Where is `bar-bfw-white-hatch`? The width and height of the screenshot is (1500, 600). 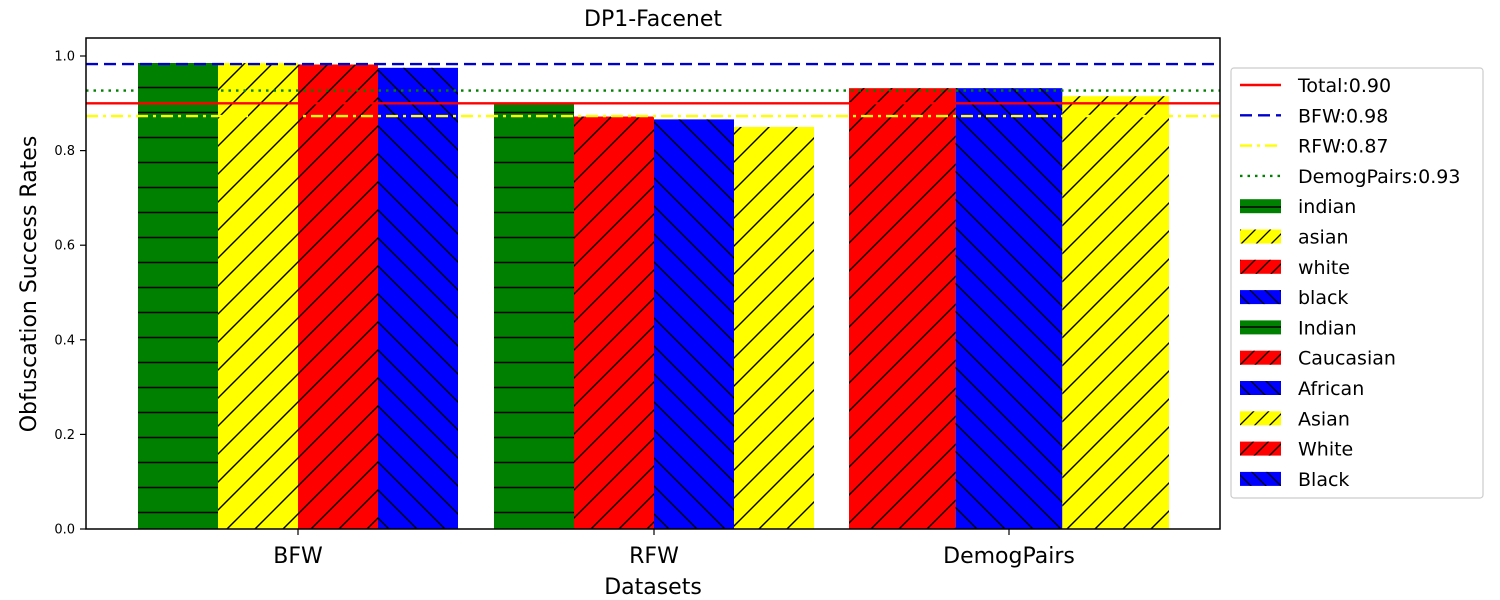
bar-bfw-white-hatch is located at coordinates (338, 296).